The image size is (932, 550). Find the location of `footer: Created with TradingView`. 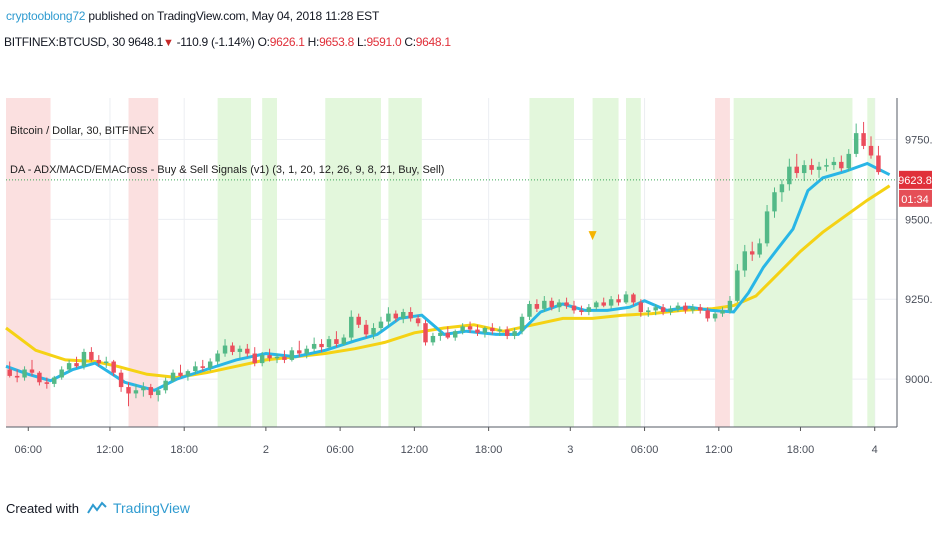

footer: Created with TradingView is located at coordinates (98, 508).